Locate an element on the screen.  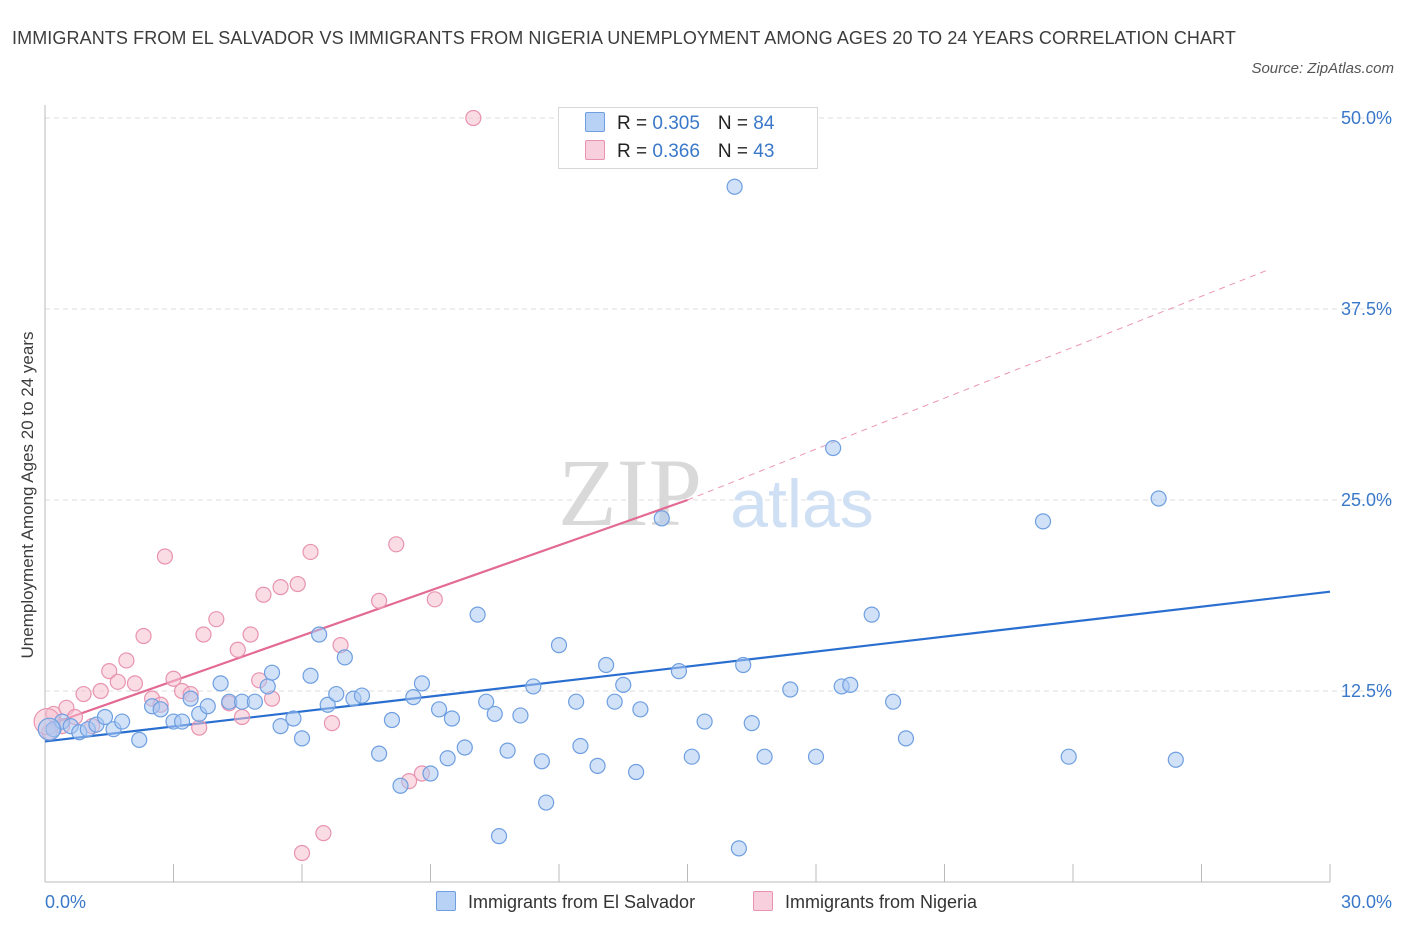
y-tick-label: 25.0% is located at coordinates (1366, 500).